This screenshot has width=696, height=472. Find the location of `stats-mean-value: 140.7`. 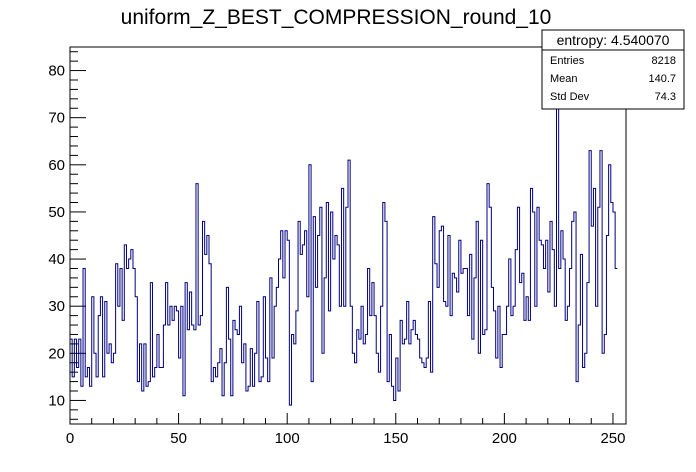

stats-mean-value: 140.7 is located at coordinates (662, 79).